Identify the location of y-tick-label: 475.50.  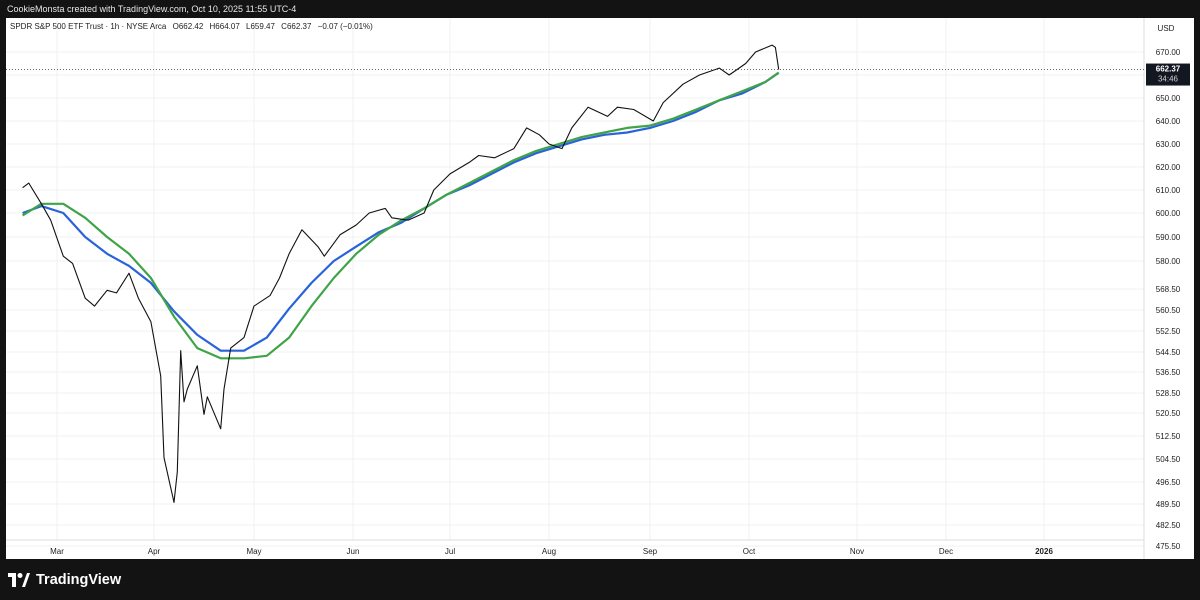
(1168, 546).